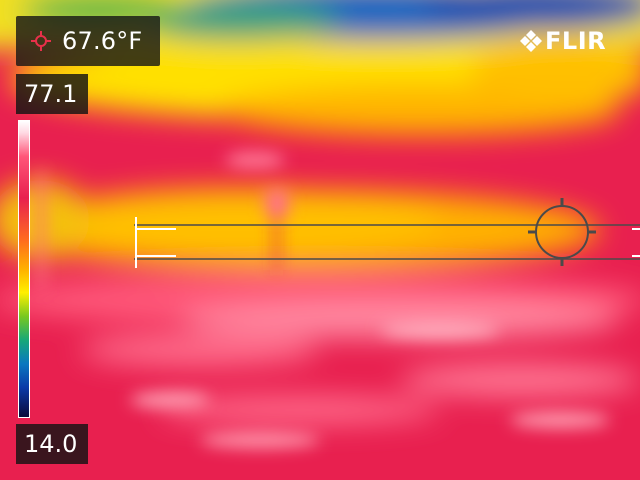 This screenshot has height=480, width=640. I want to click on spot-target-reticle, so click(562, 232).